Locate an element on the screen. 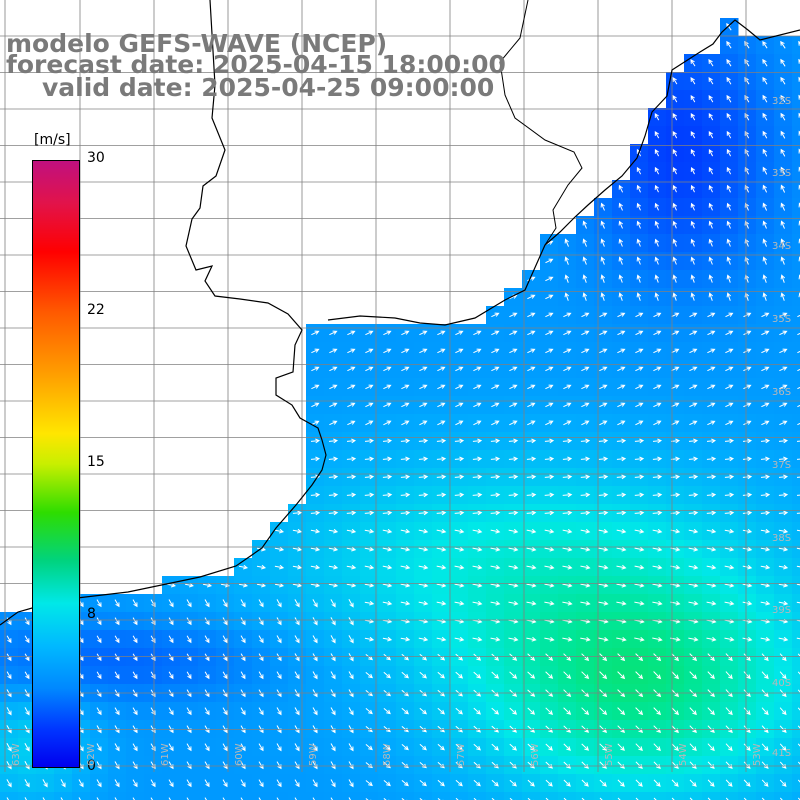 This screenshot has width=800, height=800. longitude-label: 53W is located at coordinates (757, 754).